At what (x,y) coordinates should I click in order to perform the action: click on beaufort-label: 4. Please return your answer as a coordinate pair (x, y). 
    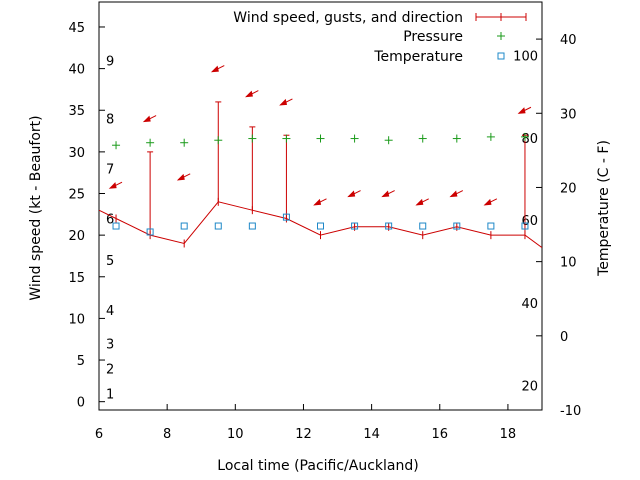
    Looking at the image, I should click on (110, 311).